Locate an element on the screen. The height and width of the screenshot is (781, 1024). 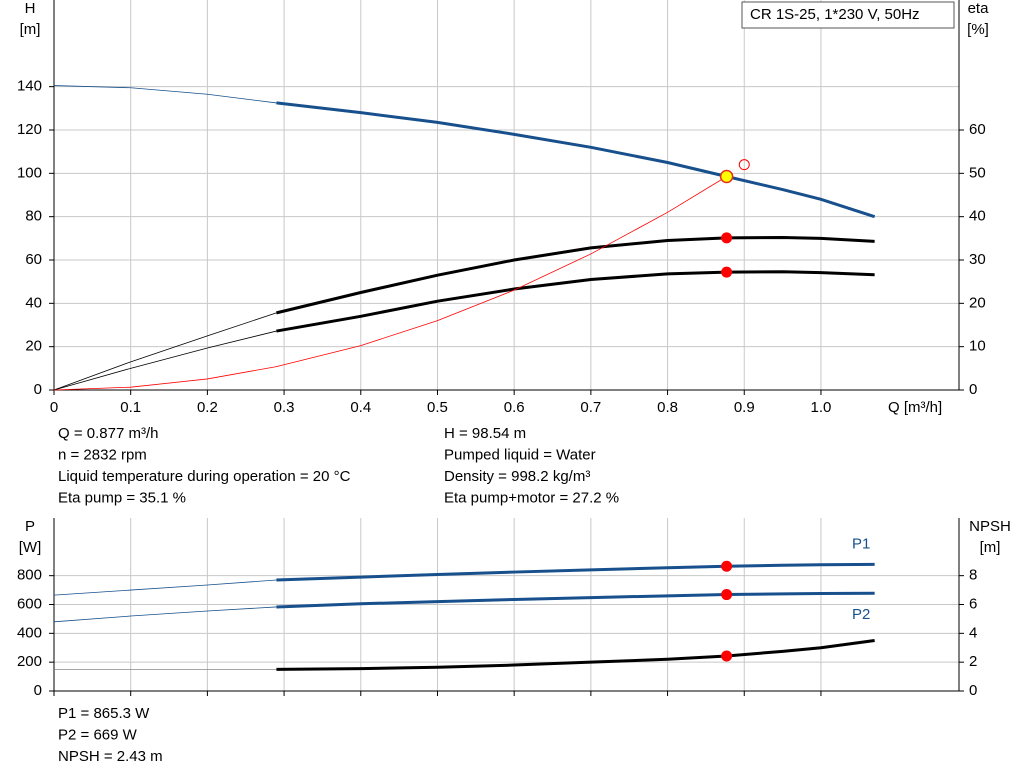
y2-axis-label: NPSH is located at coordinates (990, 526).